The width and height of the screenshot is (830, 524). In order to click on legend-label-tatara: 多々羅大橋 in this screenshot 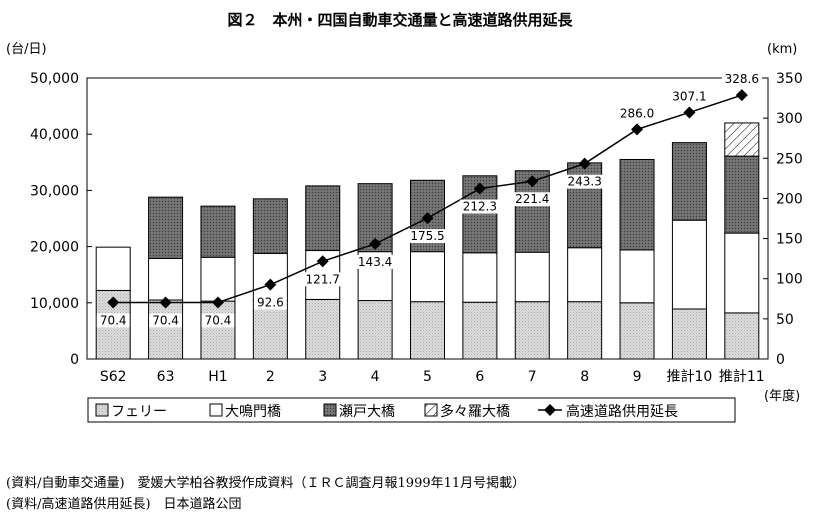, I will do `click(475, 411)`.